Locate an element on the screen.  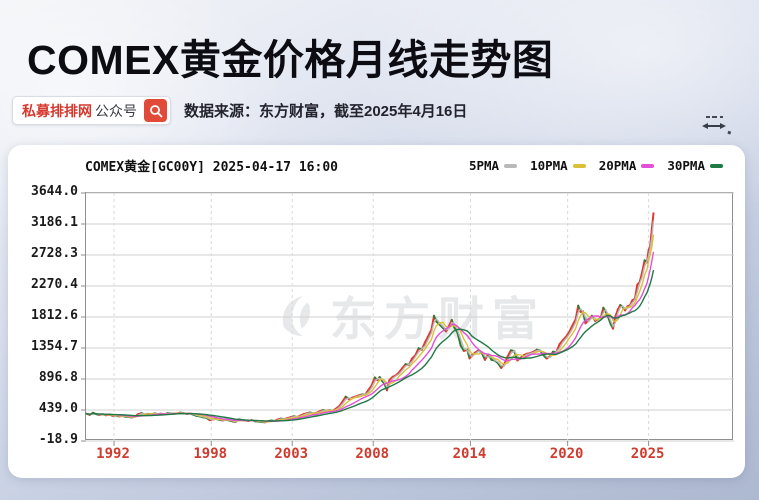
search-icon is located at coordinates (155, 110).